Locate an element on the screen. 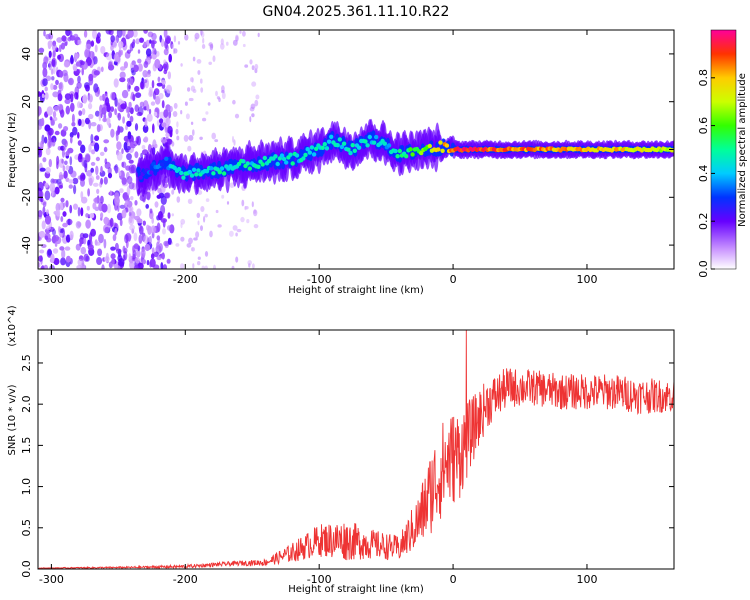  y-tick-label: 1.5 is located at coordinates (26, 446).